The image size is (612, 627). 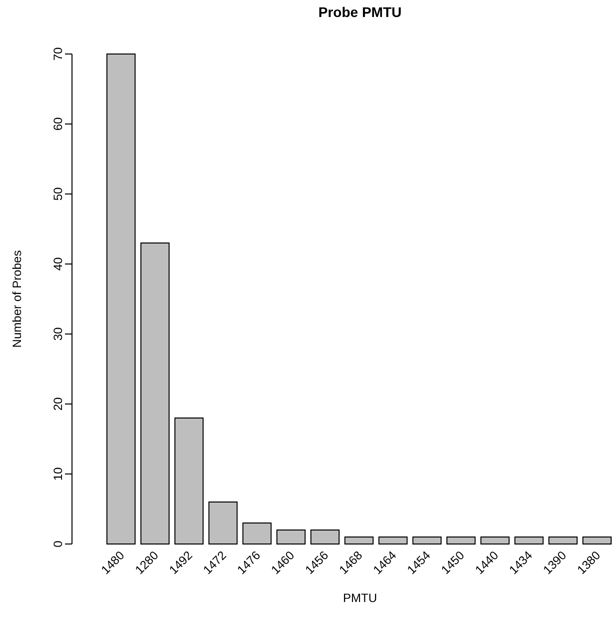 What do you see at coordinates (58, 194) in the screenshot?
I see `y-tick-label: 50` at bounding box center [58, 194].